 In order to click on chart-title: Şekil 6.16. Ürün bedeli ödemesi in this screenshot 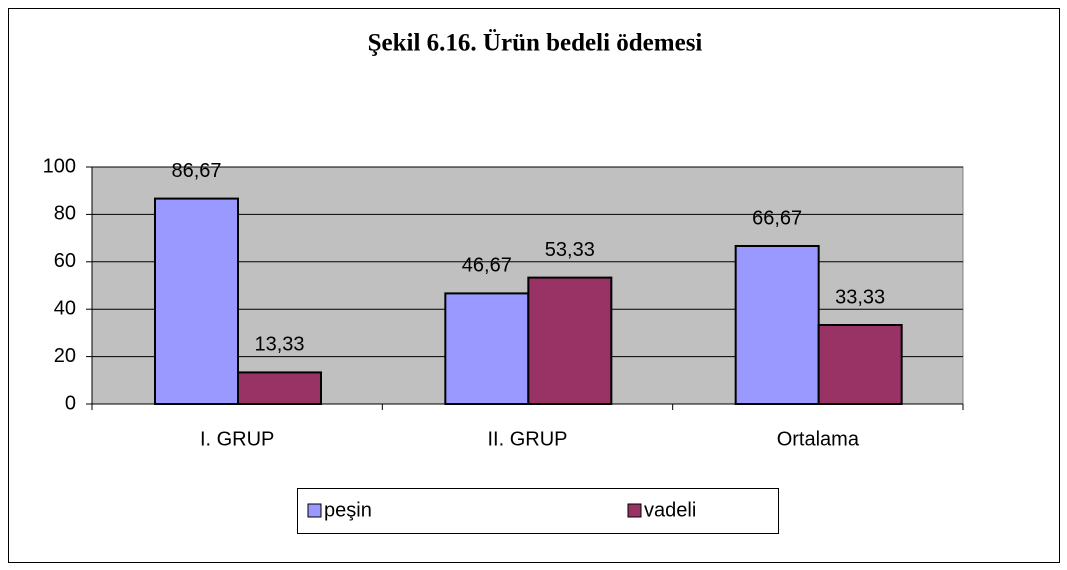, I will do `click(535, 43)`.